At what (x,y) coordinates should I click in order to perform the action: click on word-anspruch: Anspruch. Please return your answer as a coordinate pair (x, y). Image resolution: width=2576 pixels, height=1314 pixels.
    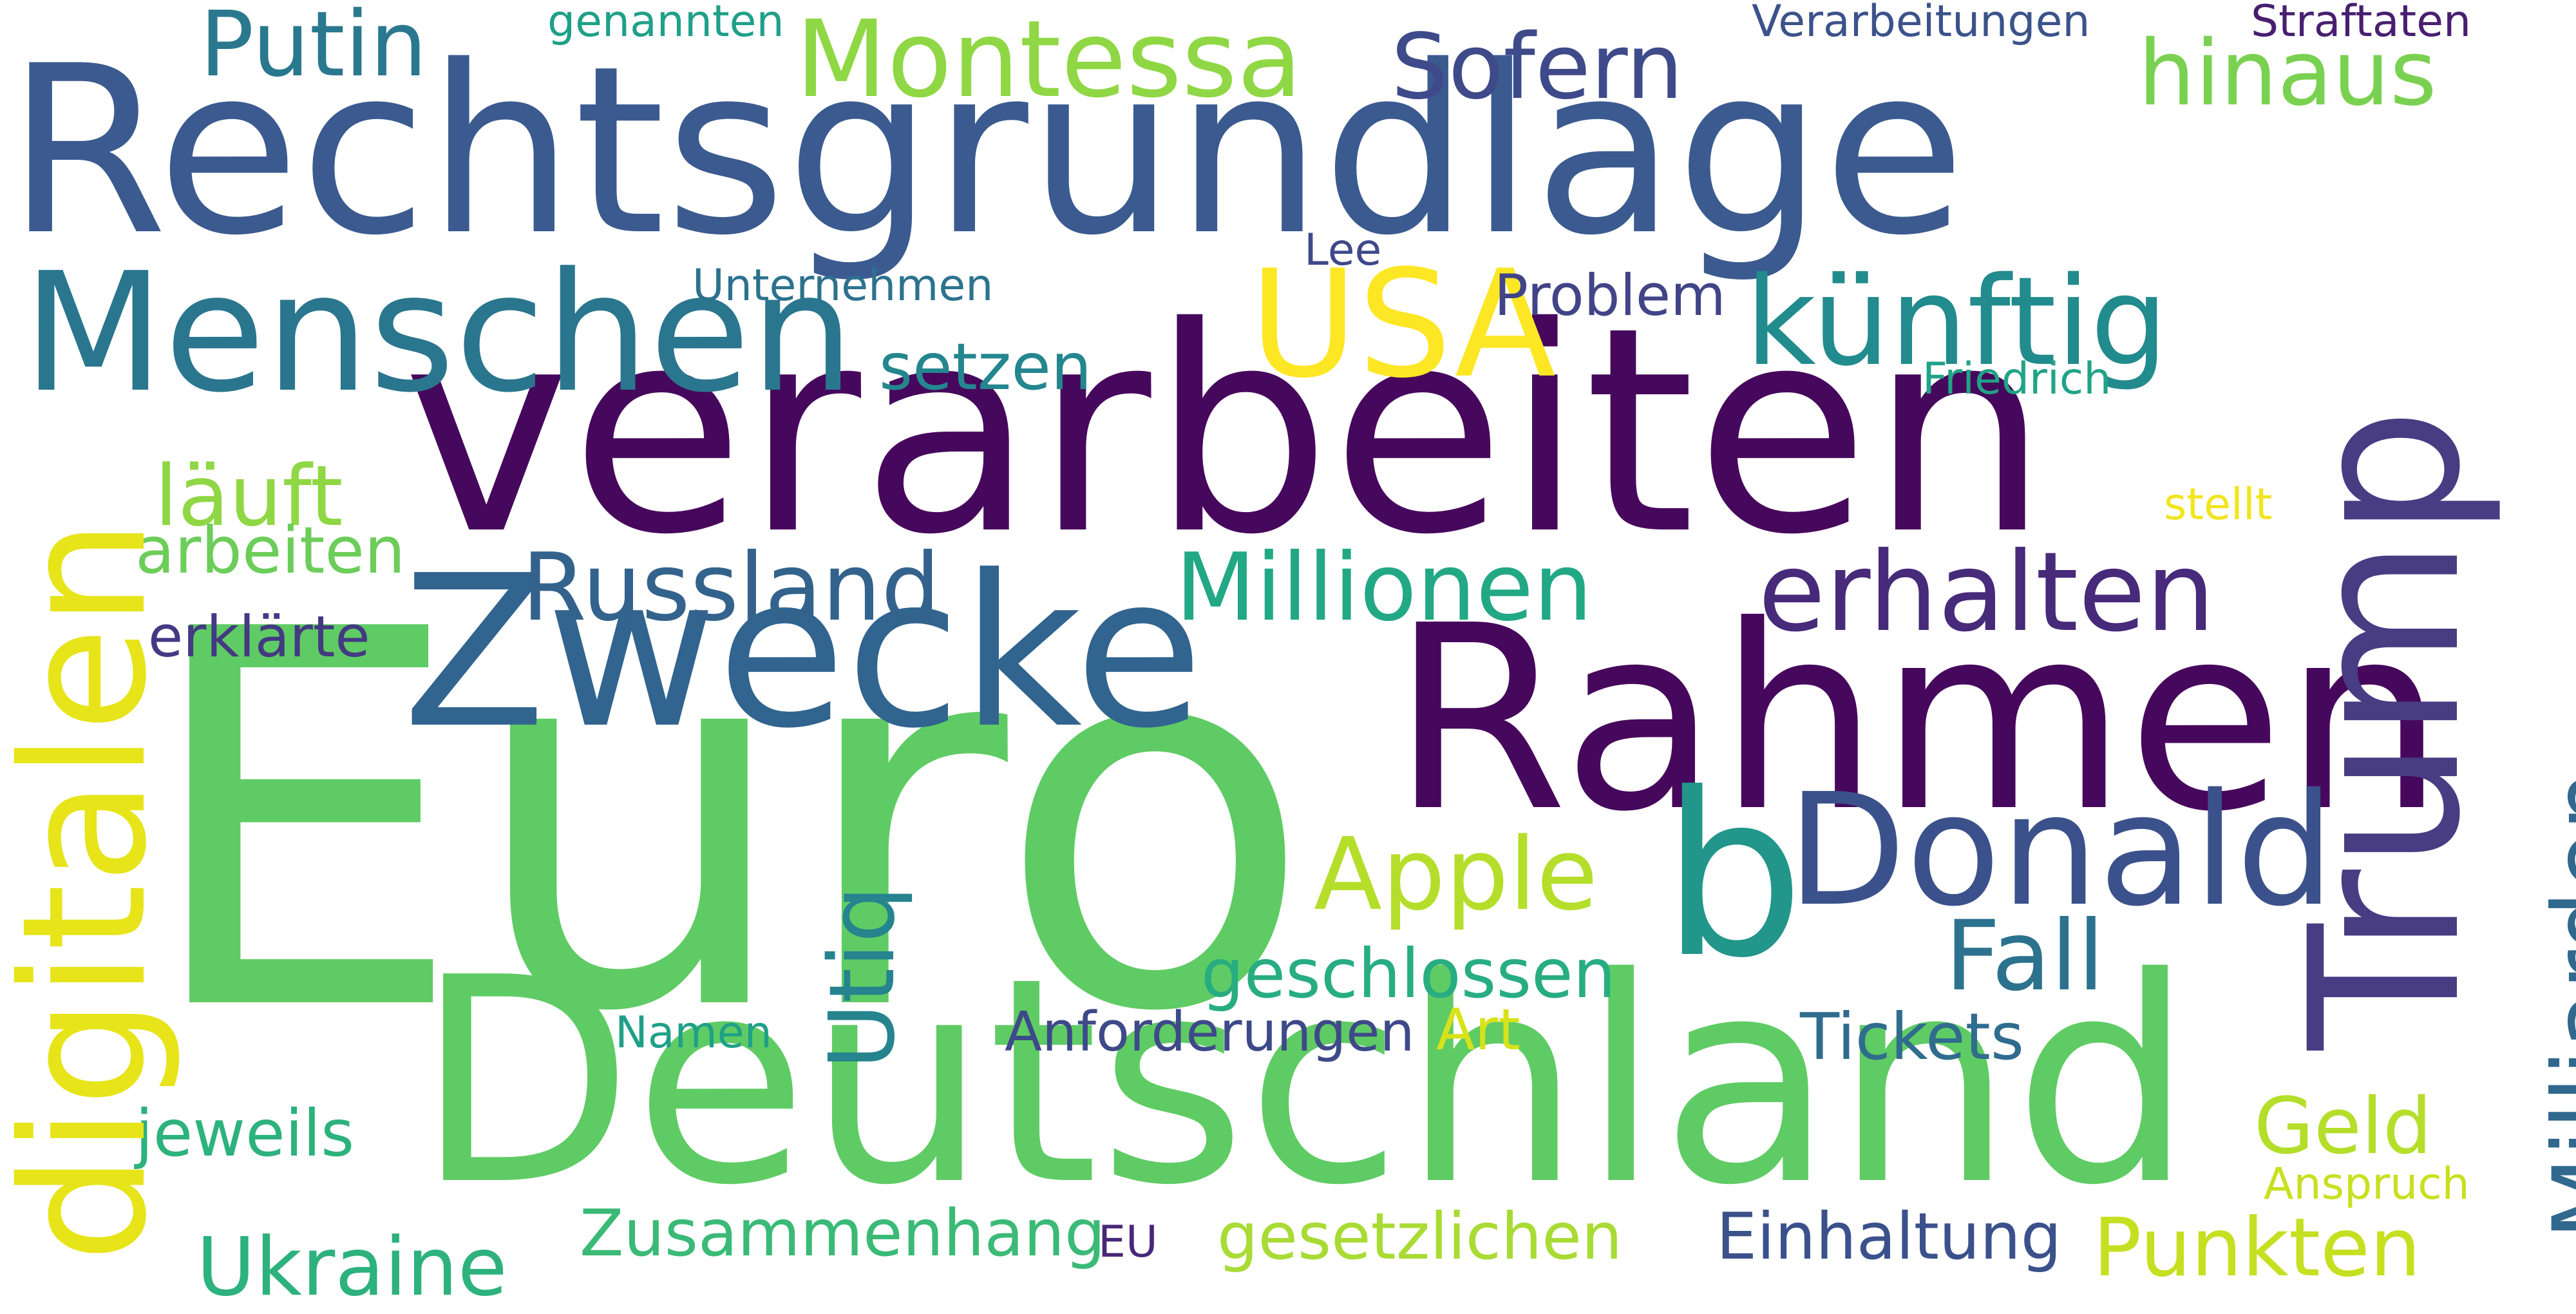
    Looking at the image, I should click on (2367, 1184).